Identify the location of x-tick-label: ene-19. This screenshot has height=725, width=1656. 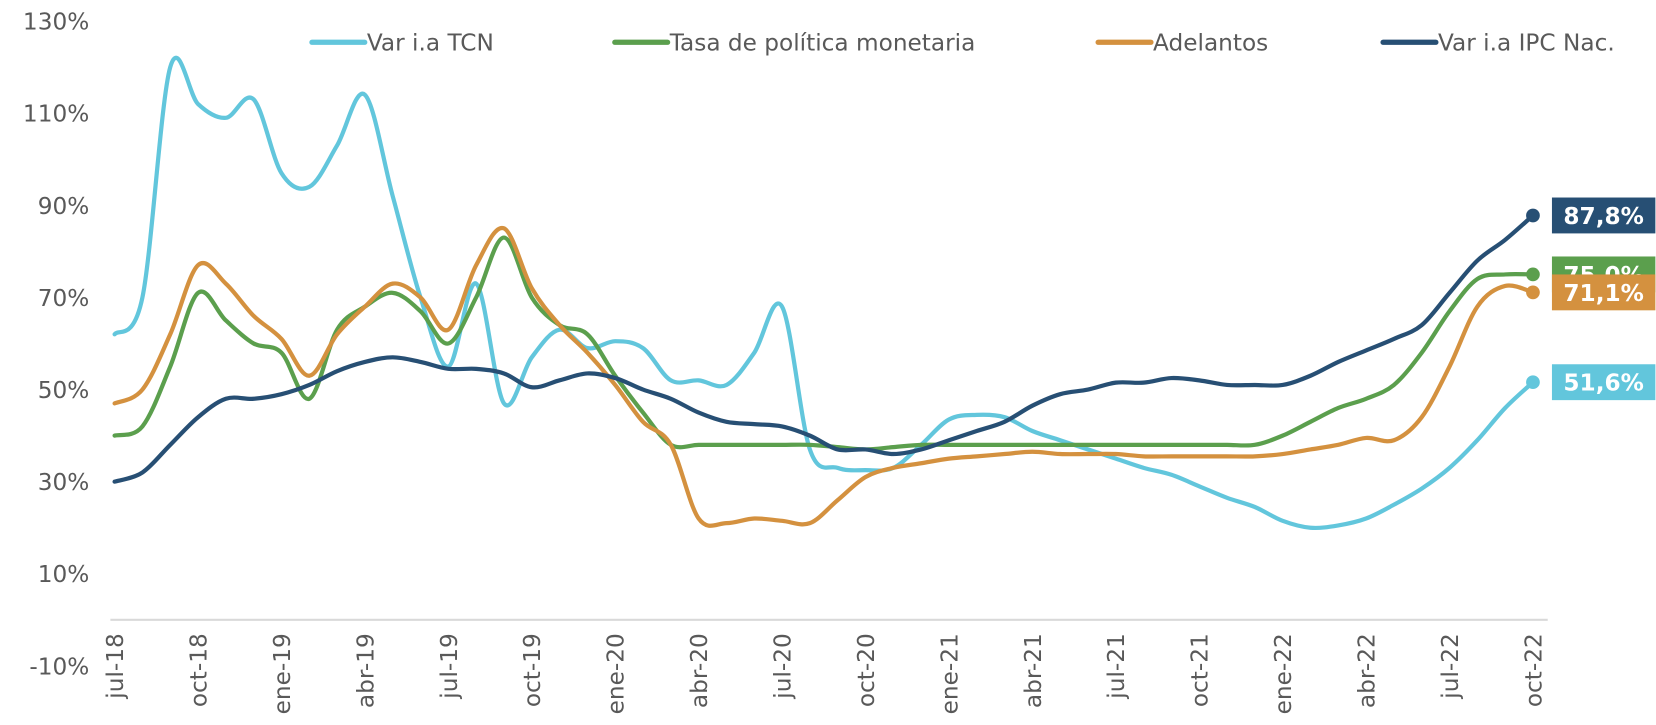
(282, 673).